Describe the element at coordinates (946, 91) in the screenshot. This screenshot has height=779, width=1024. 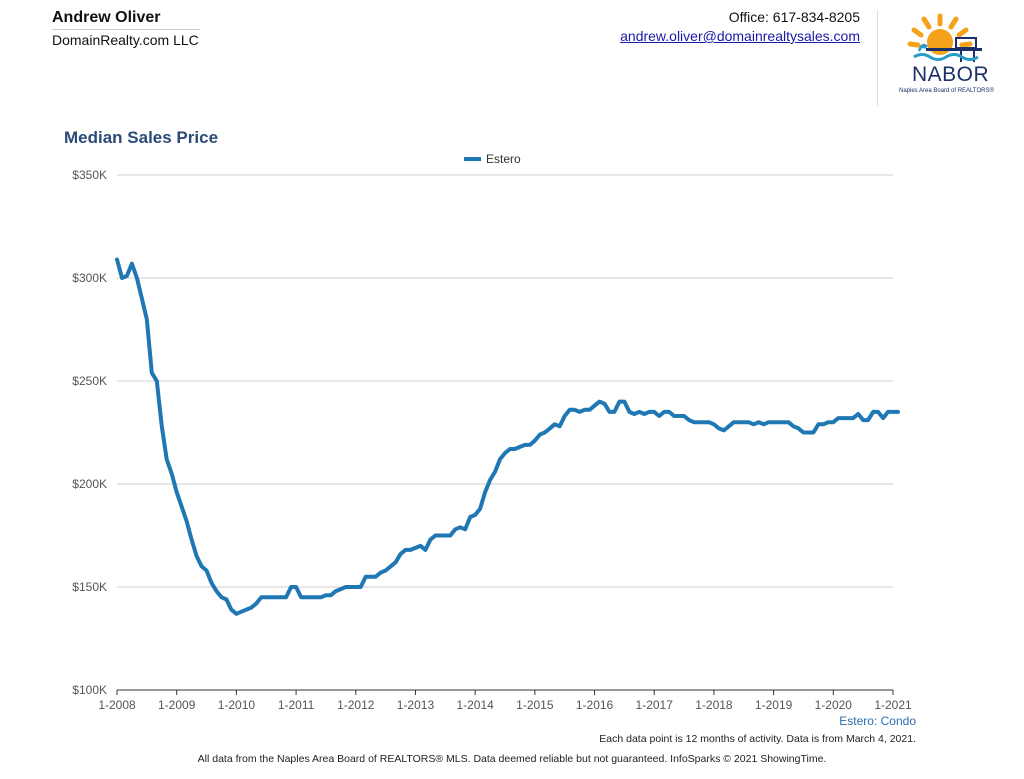
I see `logo-subtitle: Naples Area Board of REALTORS®` at that location.